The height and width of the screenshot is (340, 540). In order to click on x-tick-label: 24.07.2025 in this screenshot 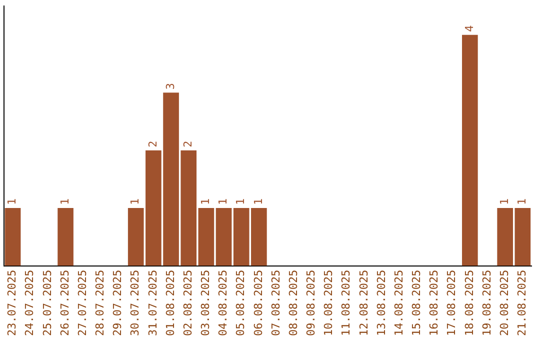, I will do `click(29, 303)`.